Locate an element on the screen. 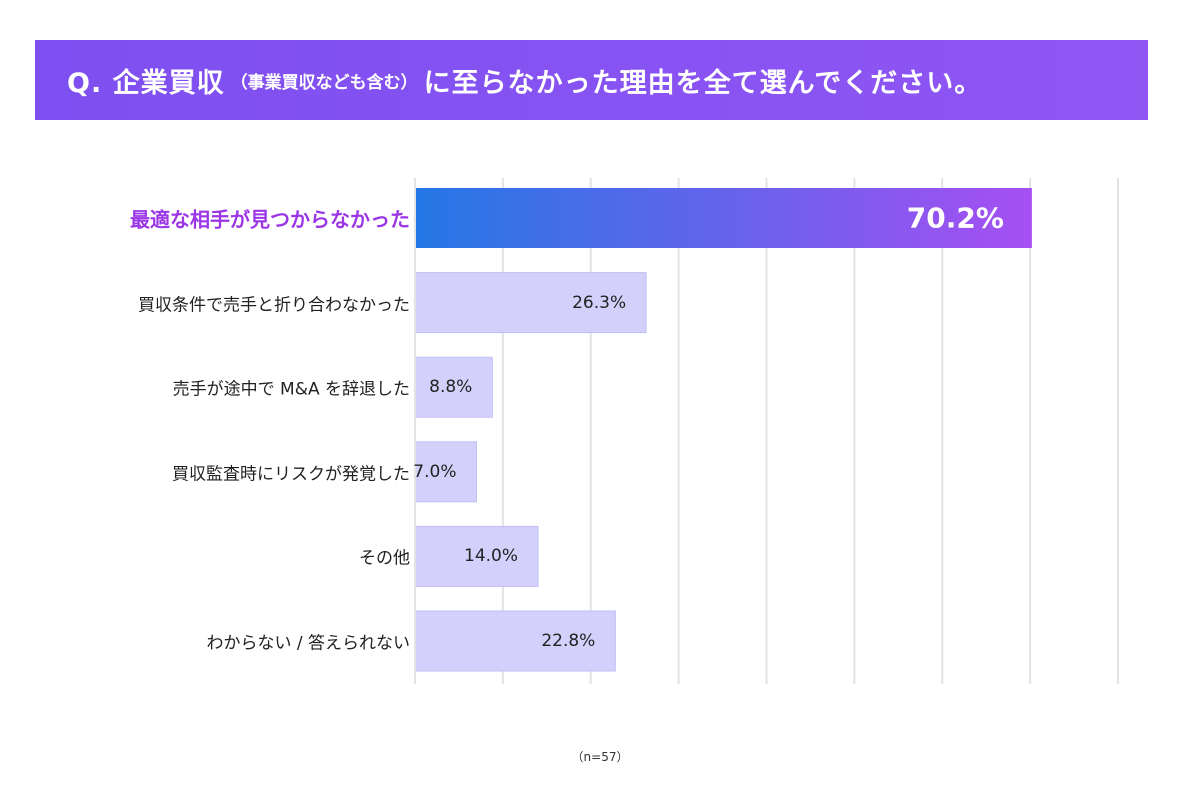 This screenshot has height=800, width=1200. category-label: その他 is located at coordinates (384, 558).